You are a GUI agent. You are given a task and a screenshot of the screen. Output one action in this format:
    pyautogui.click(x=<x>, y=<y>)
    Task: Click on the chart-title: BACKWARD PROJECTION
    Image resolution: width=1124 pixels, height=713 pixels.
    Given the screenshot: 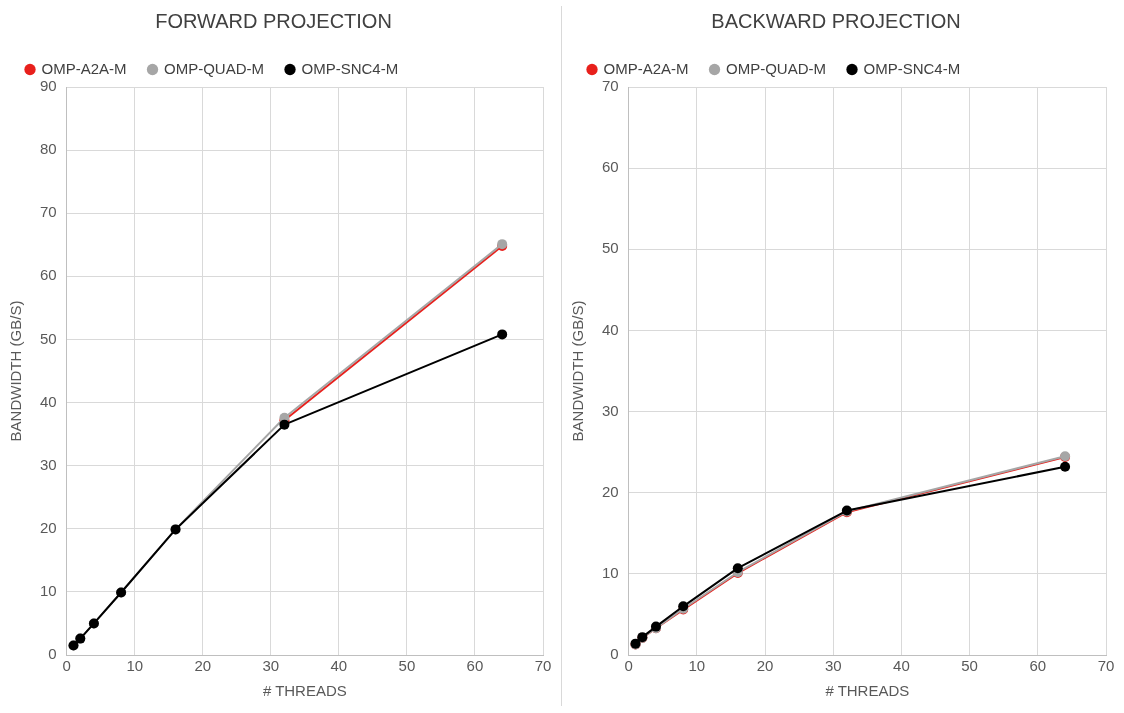 What is the action you would take?
    pyautogui.click(x=836, y=20)
    